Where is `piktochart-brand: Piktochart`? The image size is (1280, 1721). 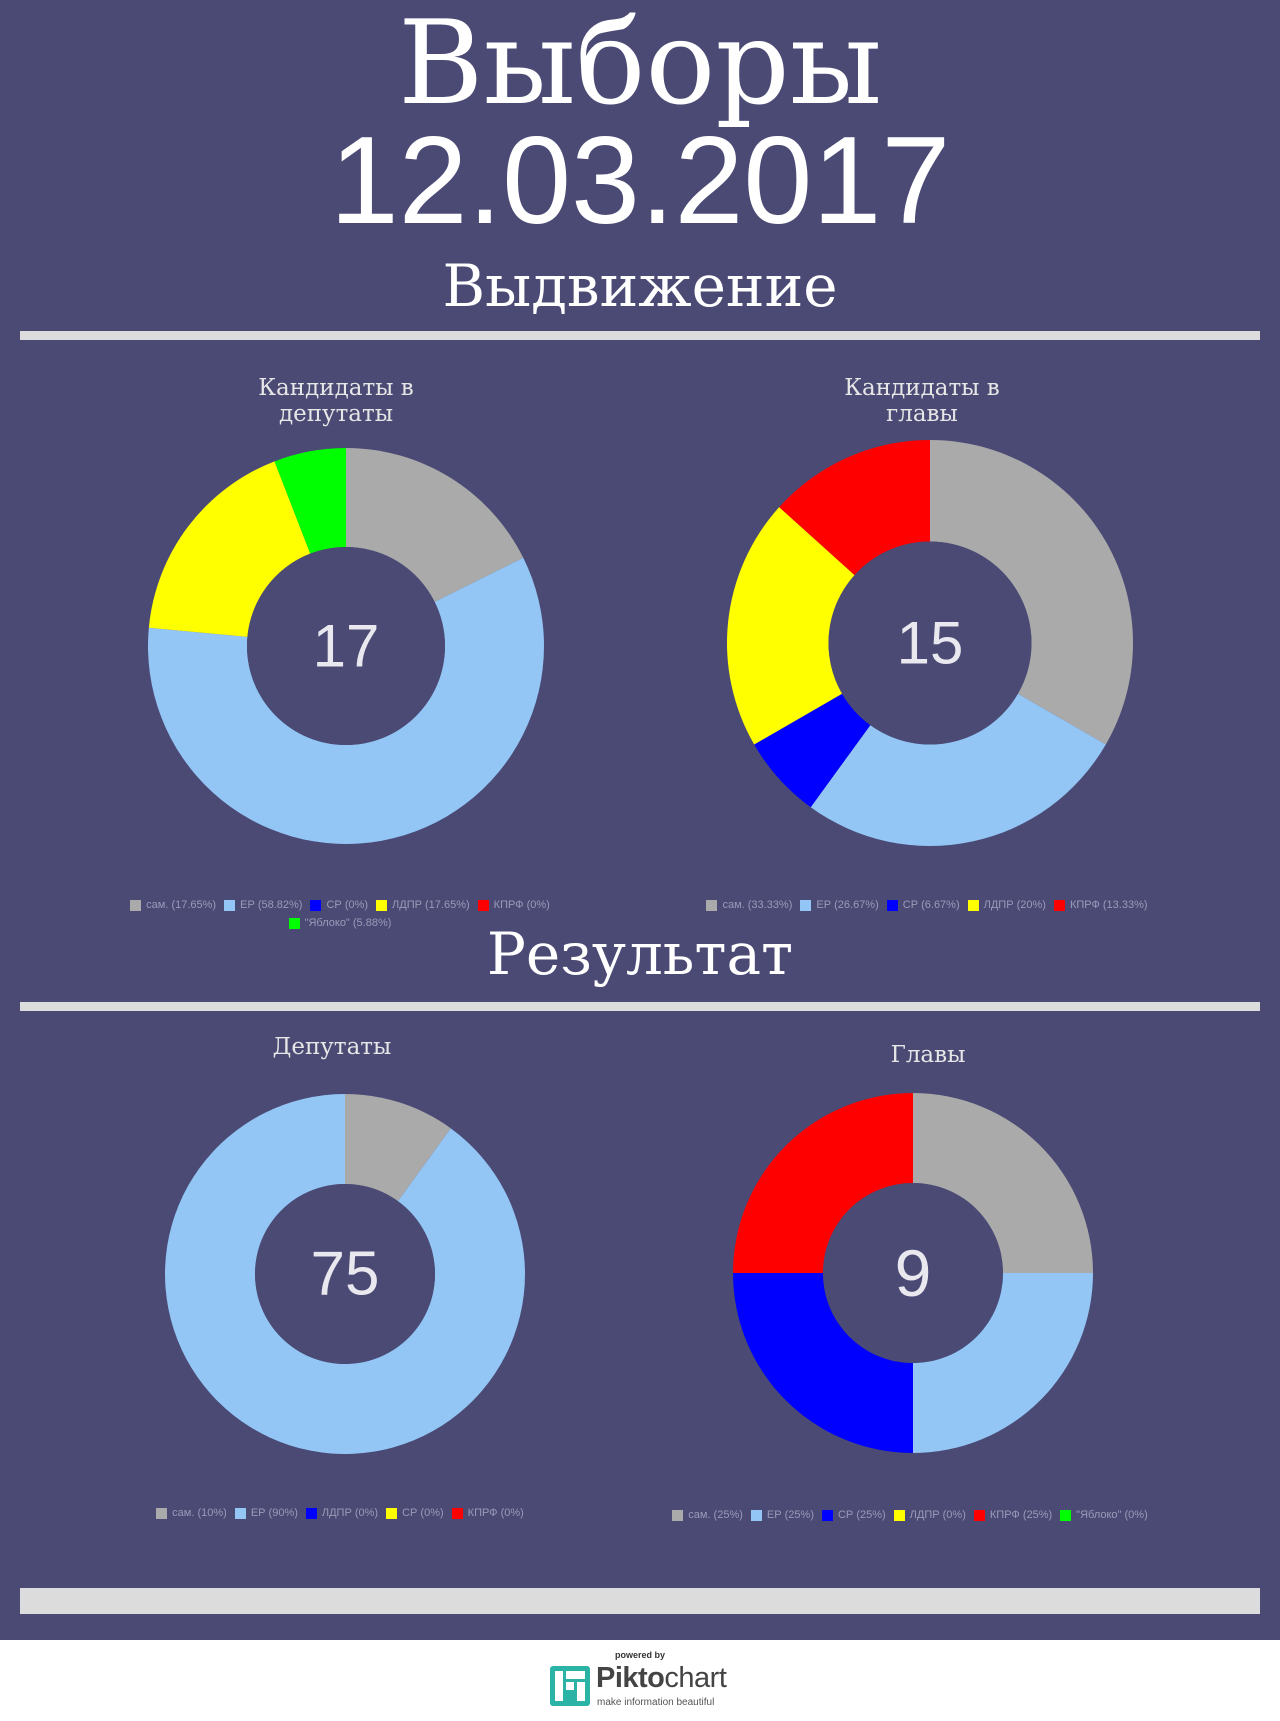
piktochart-brand: Piktochart is located at coordinates (661, 1678).